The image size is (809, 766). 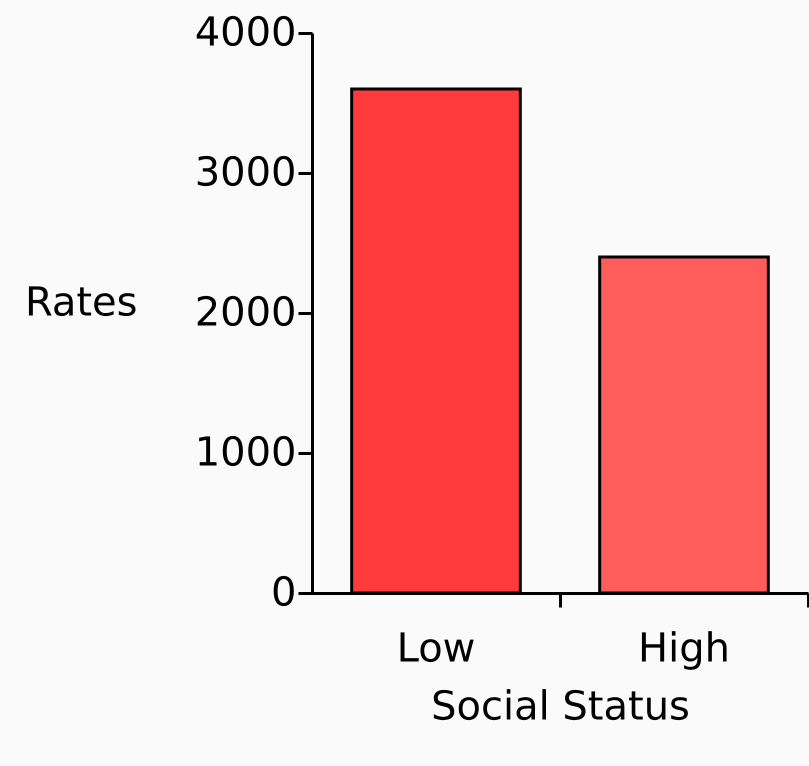 What do you see at coordinates (245, 453) in the screenshot?
I see `y-tick-label: 1000` at bounding box center [245, 453].